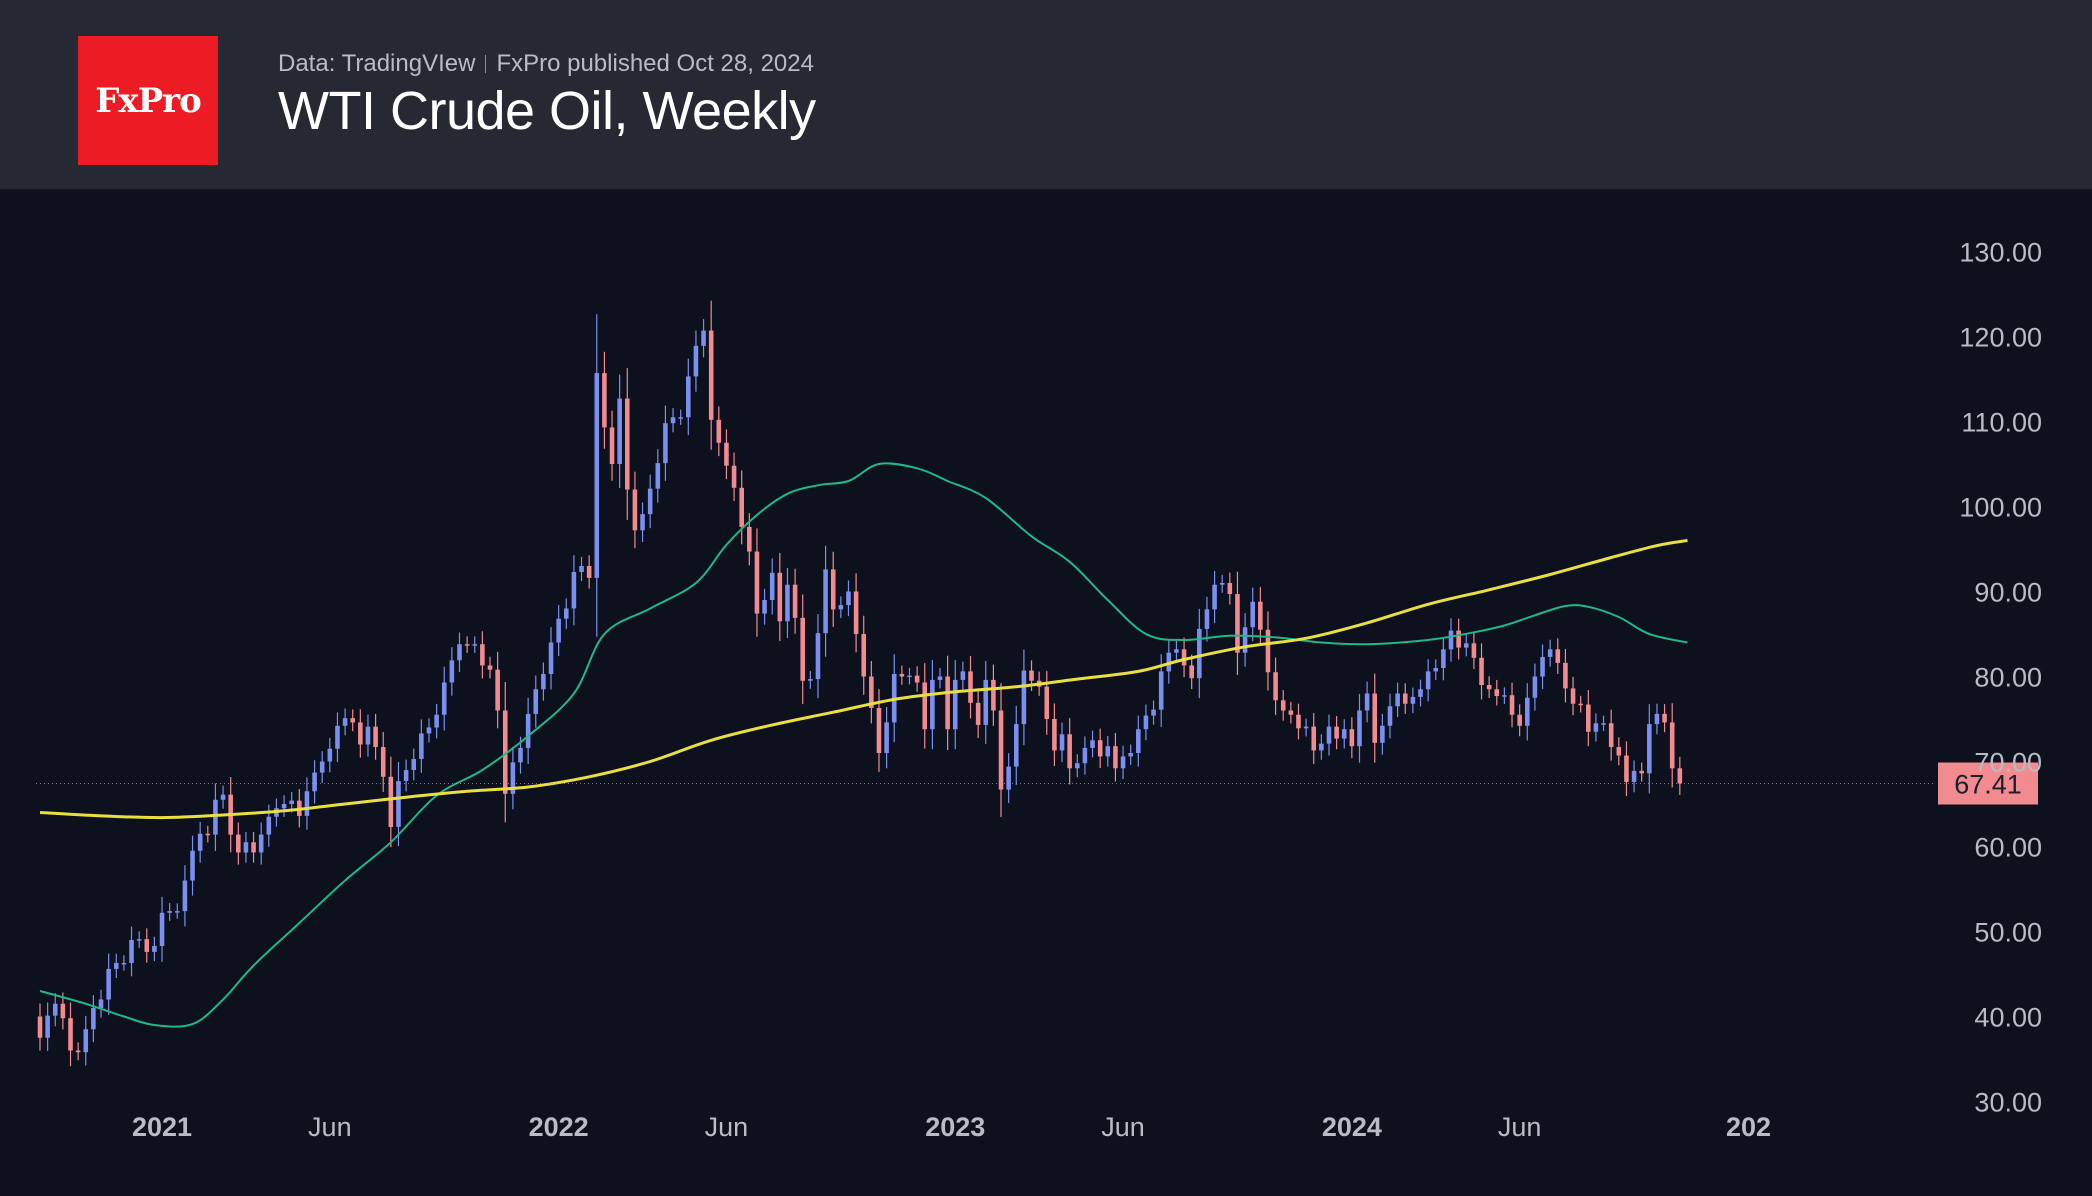 This screenshot has height=1196, width=2092. I want to click on y-tick-label: 40.00, so click(2008, 1018).